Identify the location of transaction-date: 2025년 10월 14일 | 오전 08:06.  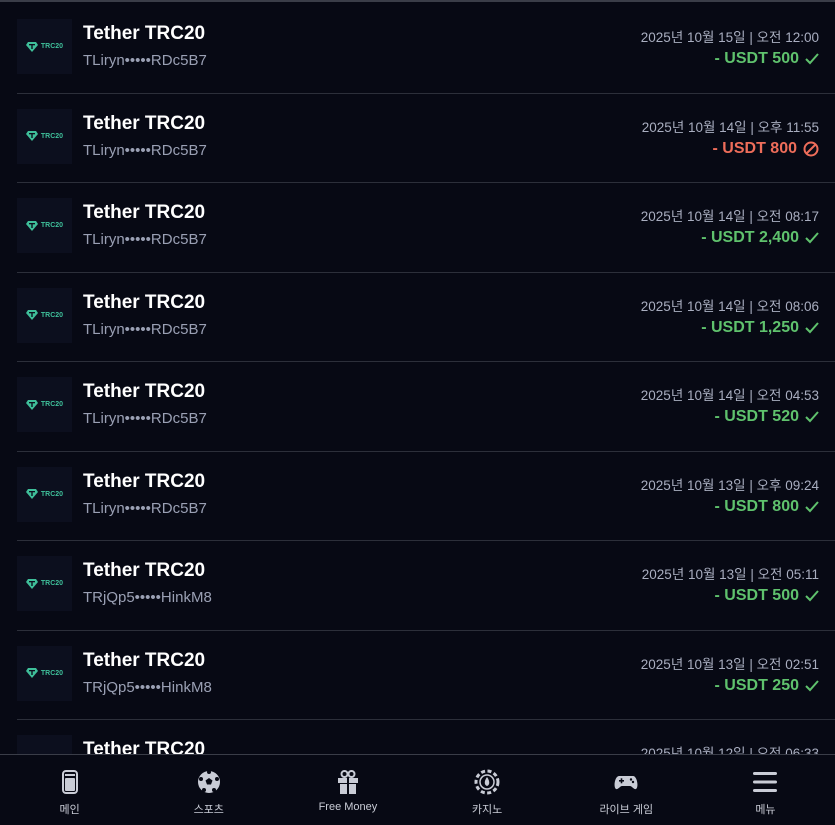
(729, 306).